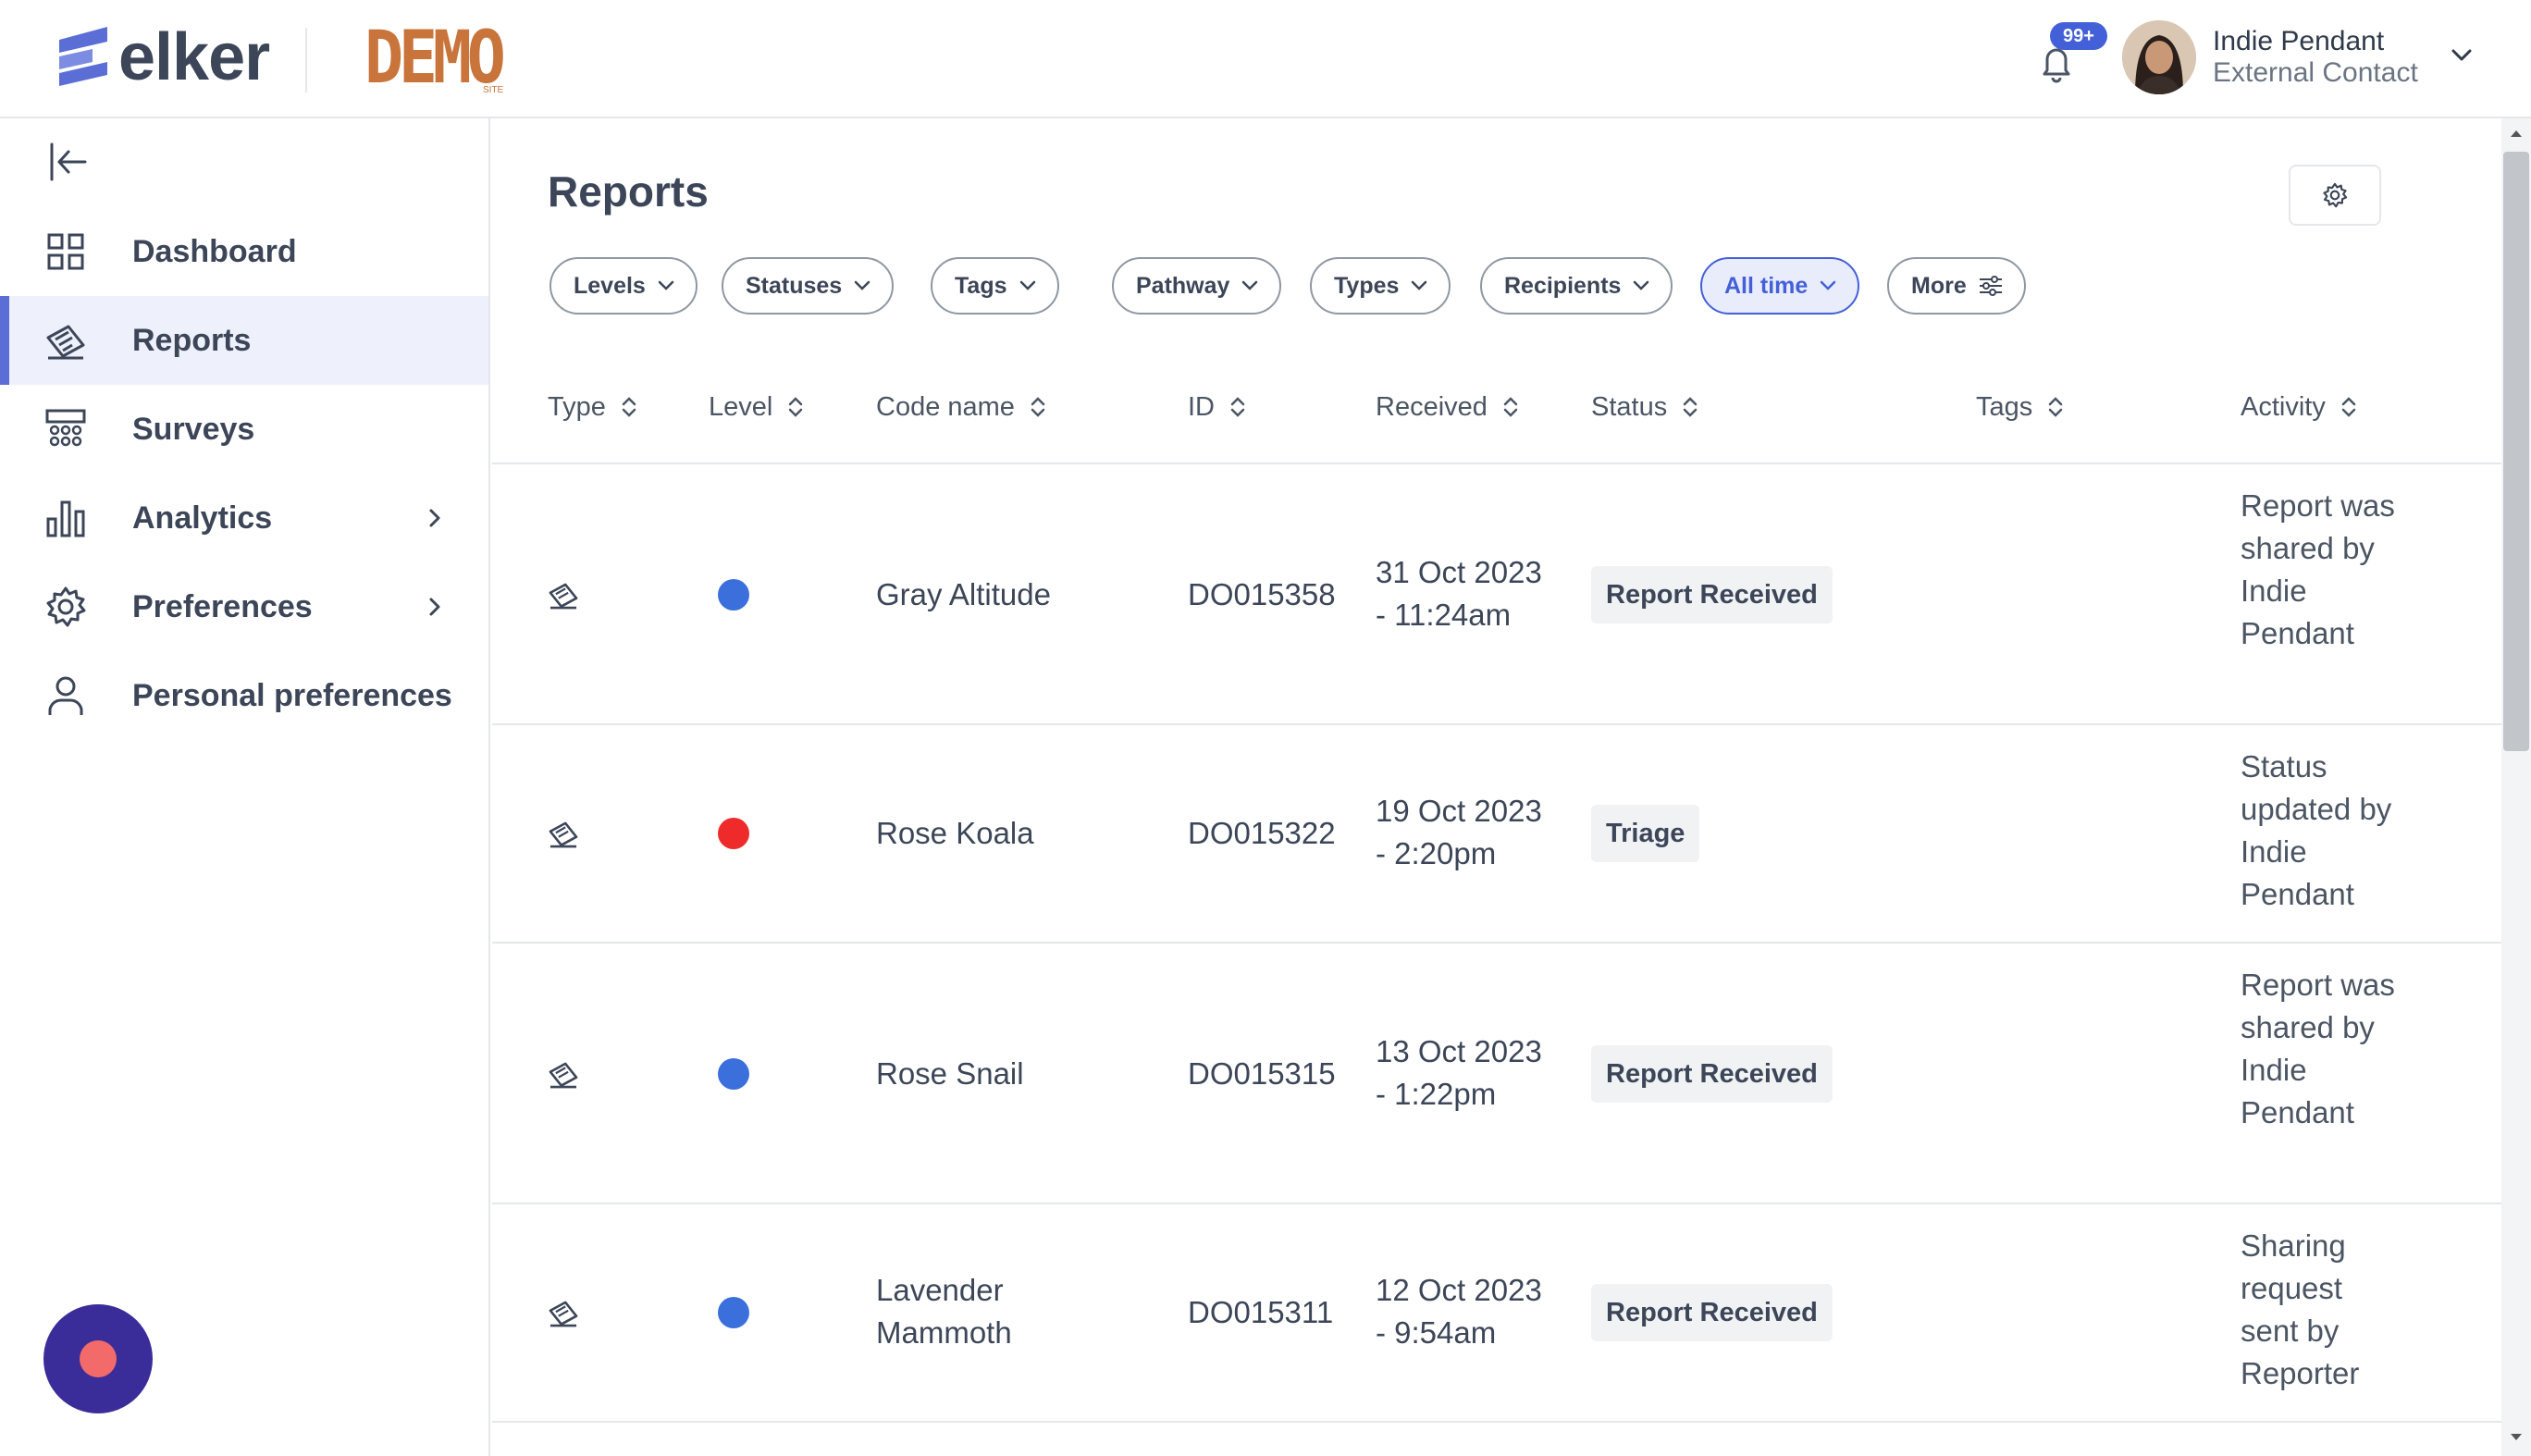 The height and width of the screenshot is (1456, 2531). I want to click on report-id: DO015311, so click(1261, 1312).